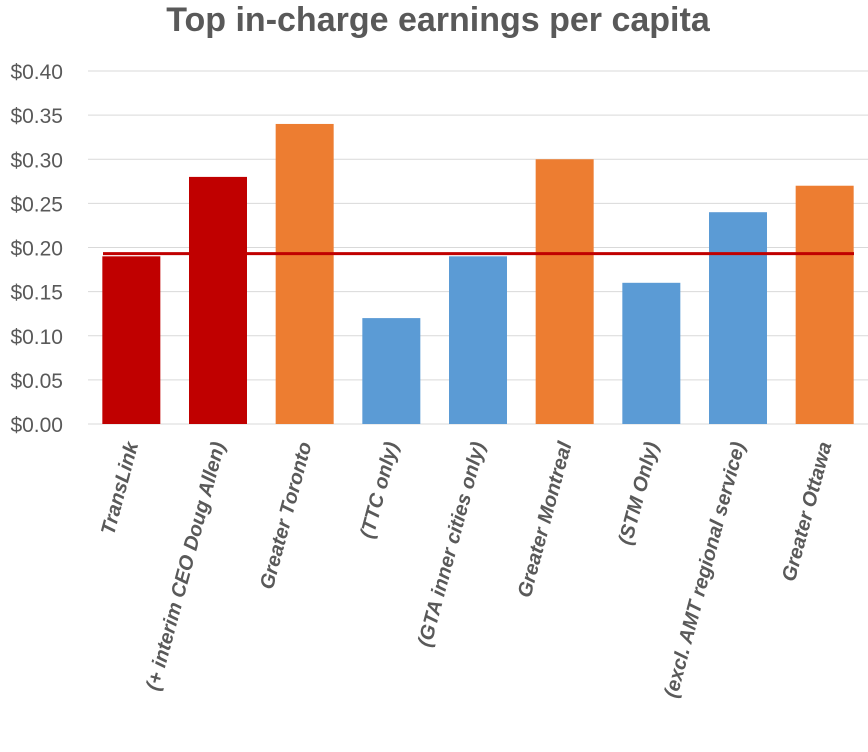 The height and width of the screenshot is (752, 868). Describe the element at coordinates (120, 488) in the screenshot. I see `x-tick-label: TransLink` at that location.